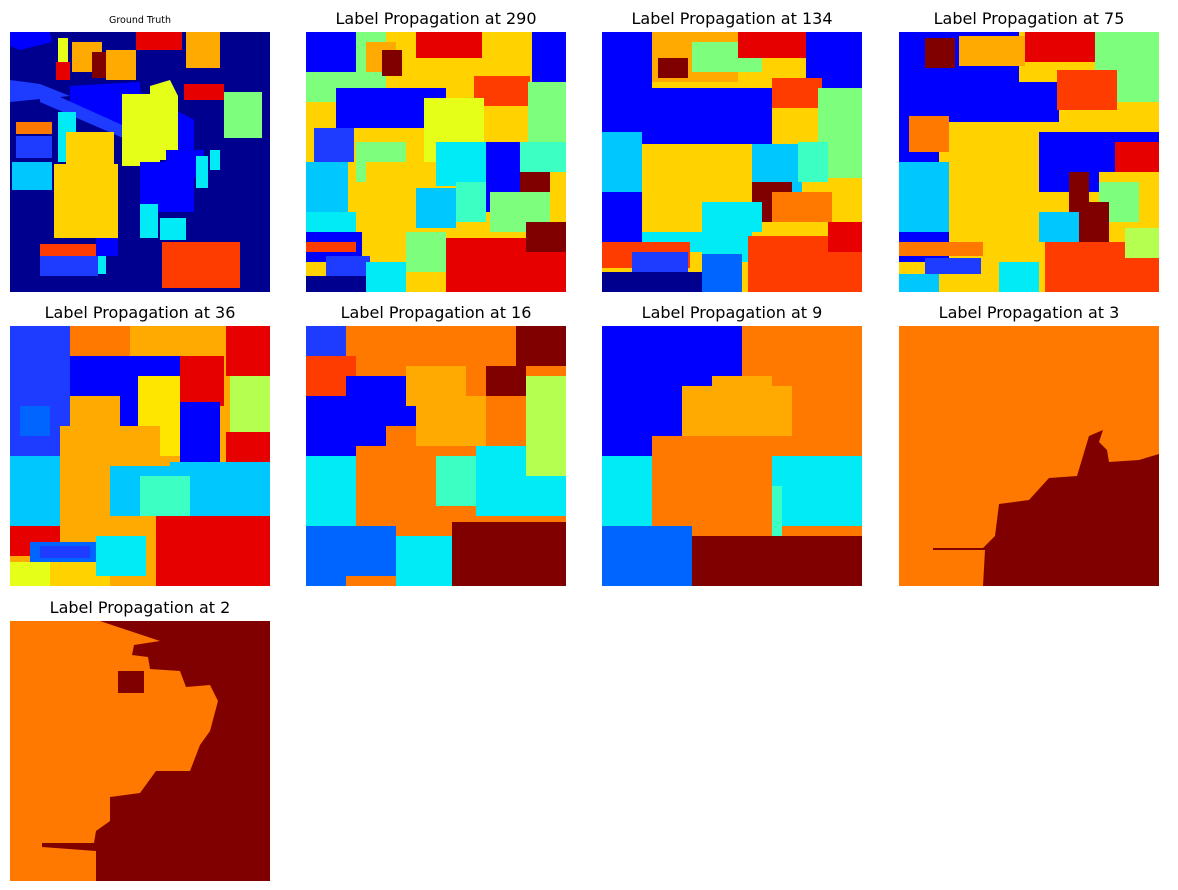  Describe the element at coordinates (1029, 162) in the screenshot. I see `lp-75-map` at that location.